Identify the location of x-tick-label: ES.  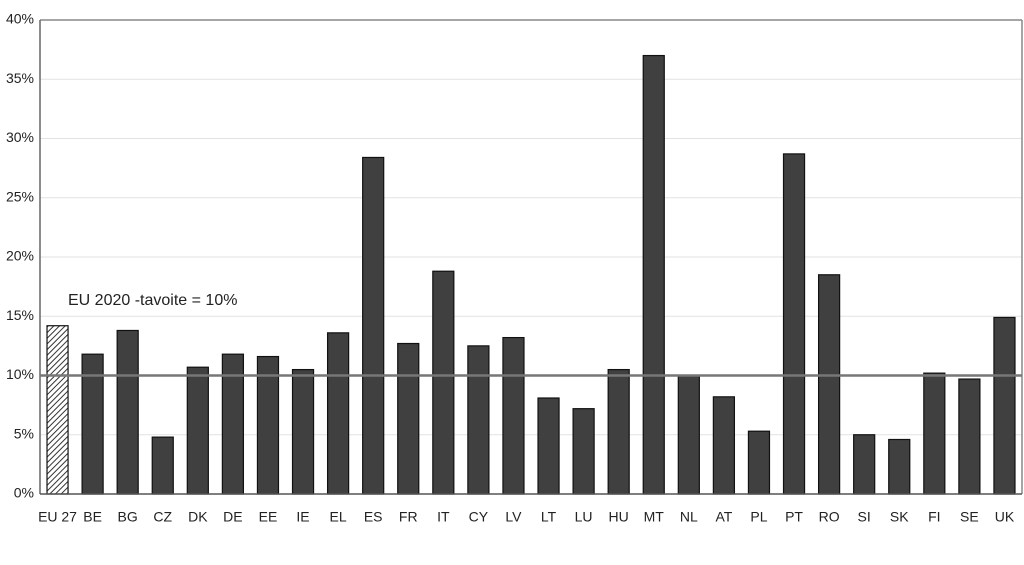
(373, 517).